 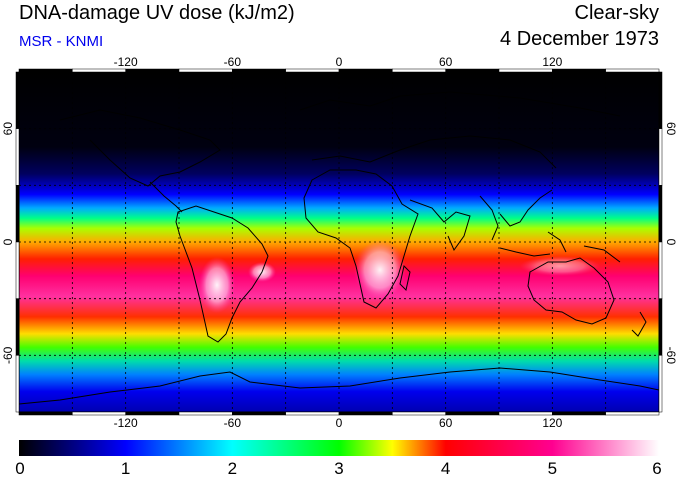 What do you see at coordinates (560, 247) in the screenshot?
I see `indonesia-coast` at bounding box center [560, 247].